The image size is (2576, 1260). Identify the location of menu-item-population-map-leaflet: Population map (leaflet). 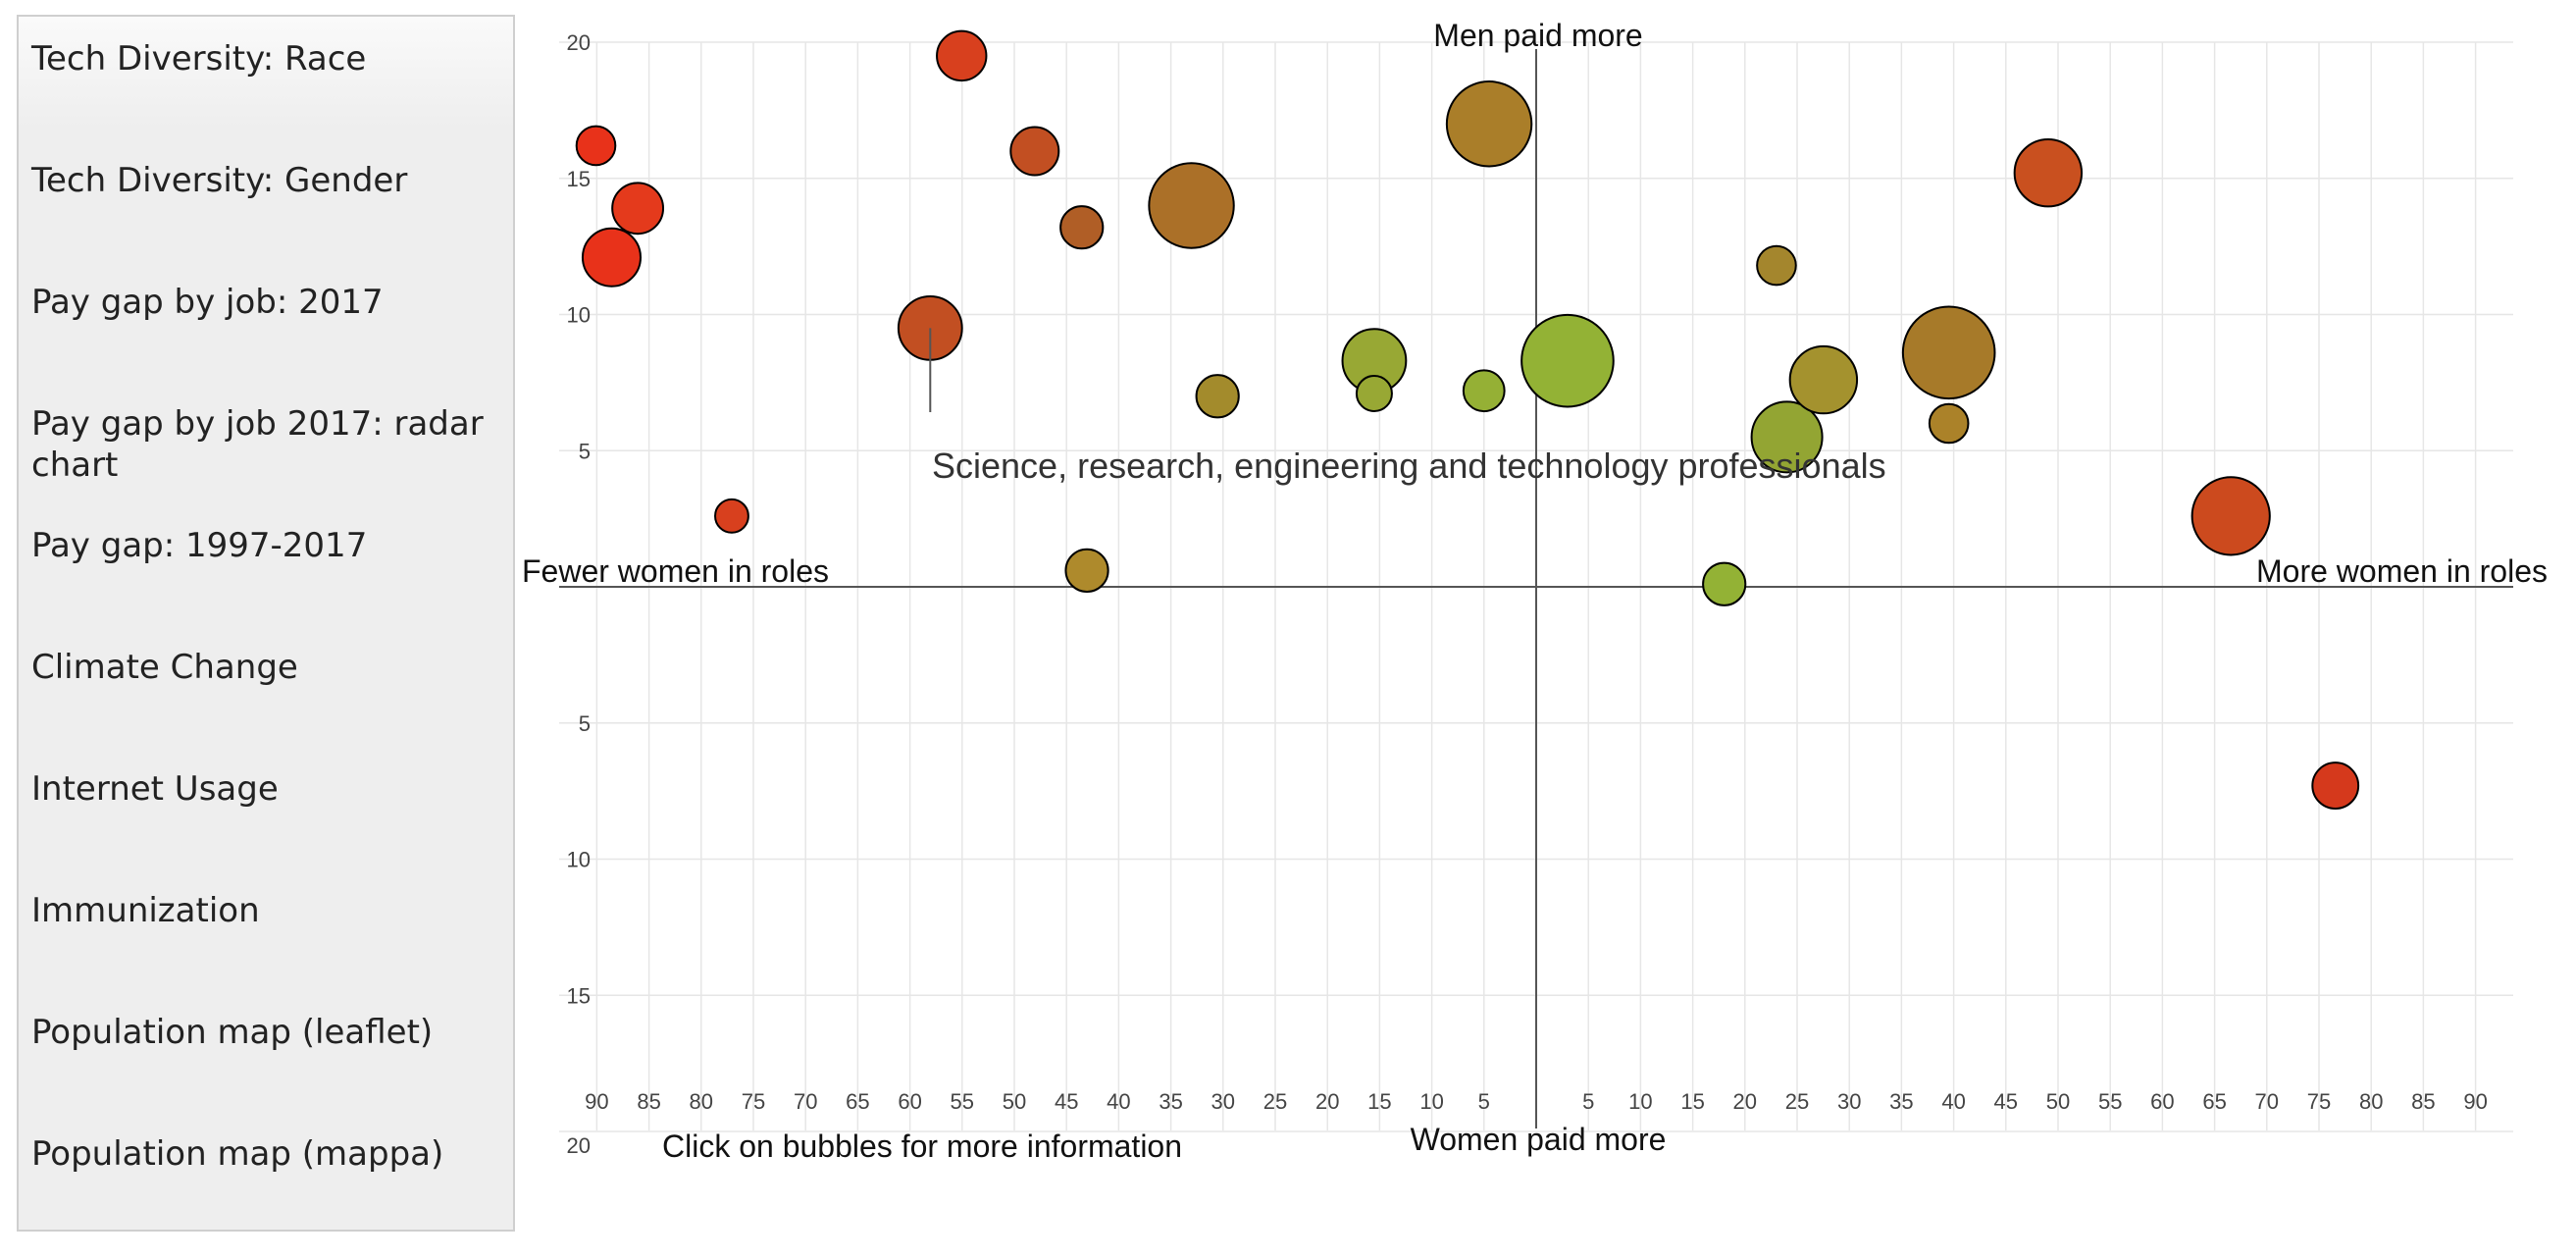
(232, 1032).